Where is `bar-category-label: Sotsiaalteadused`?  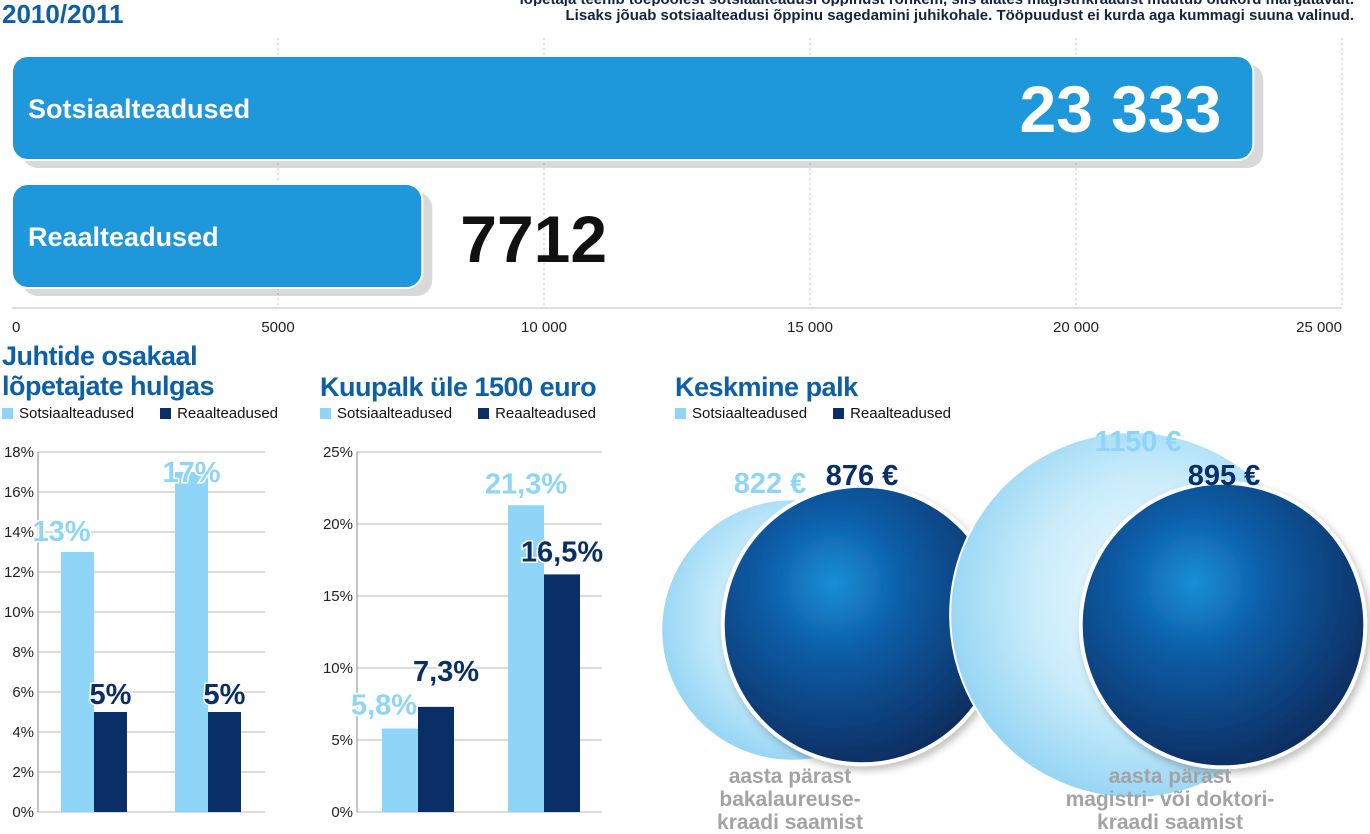 bar-category-label: Sotsiaalteadused is located at coordinates (139, 109).